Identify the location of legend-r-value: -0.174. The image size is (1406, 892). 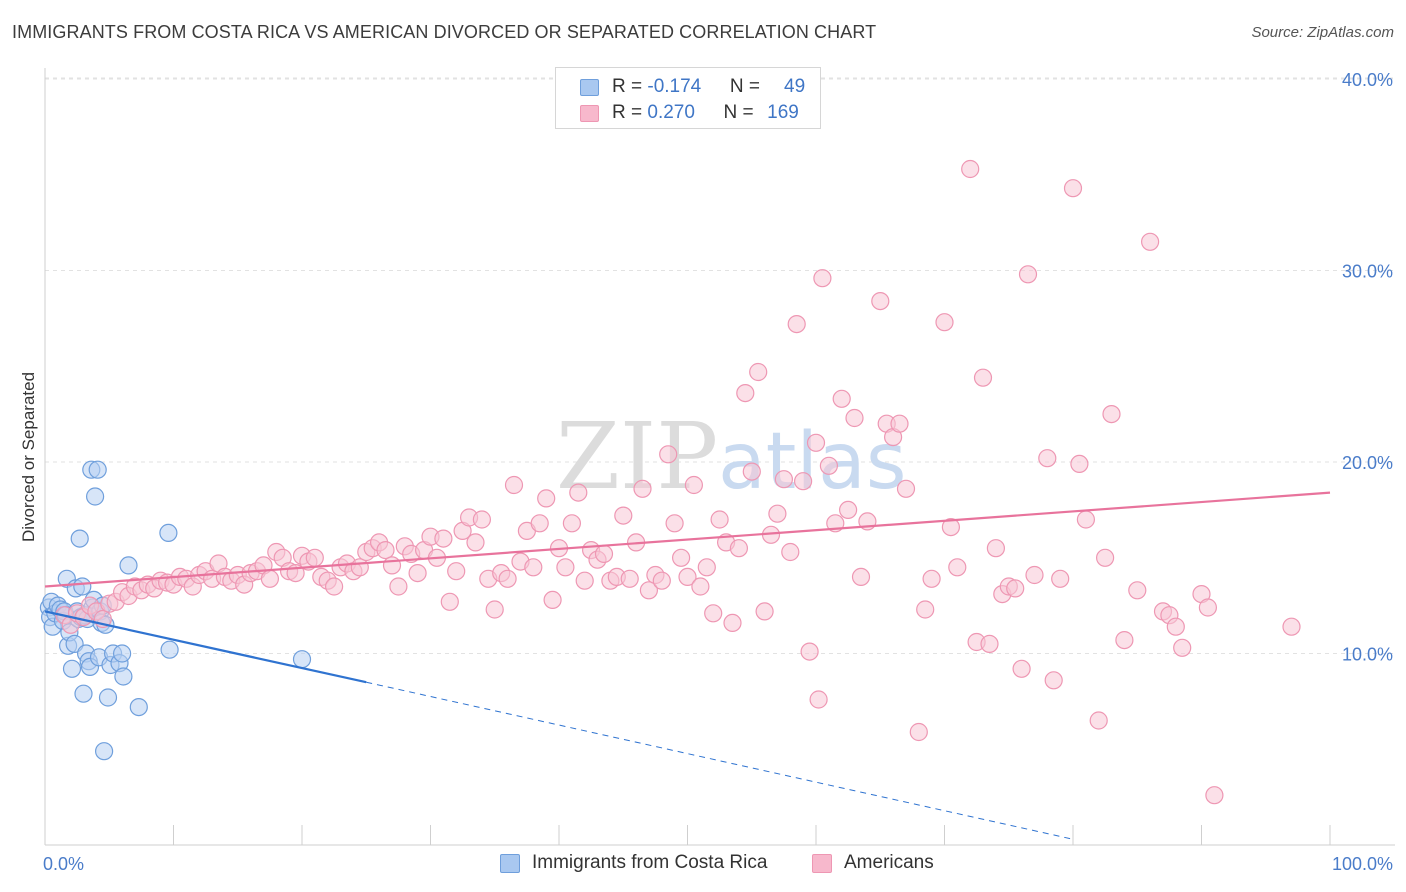
(674, 86).